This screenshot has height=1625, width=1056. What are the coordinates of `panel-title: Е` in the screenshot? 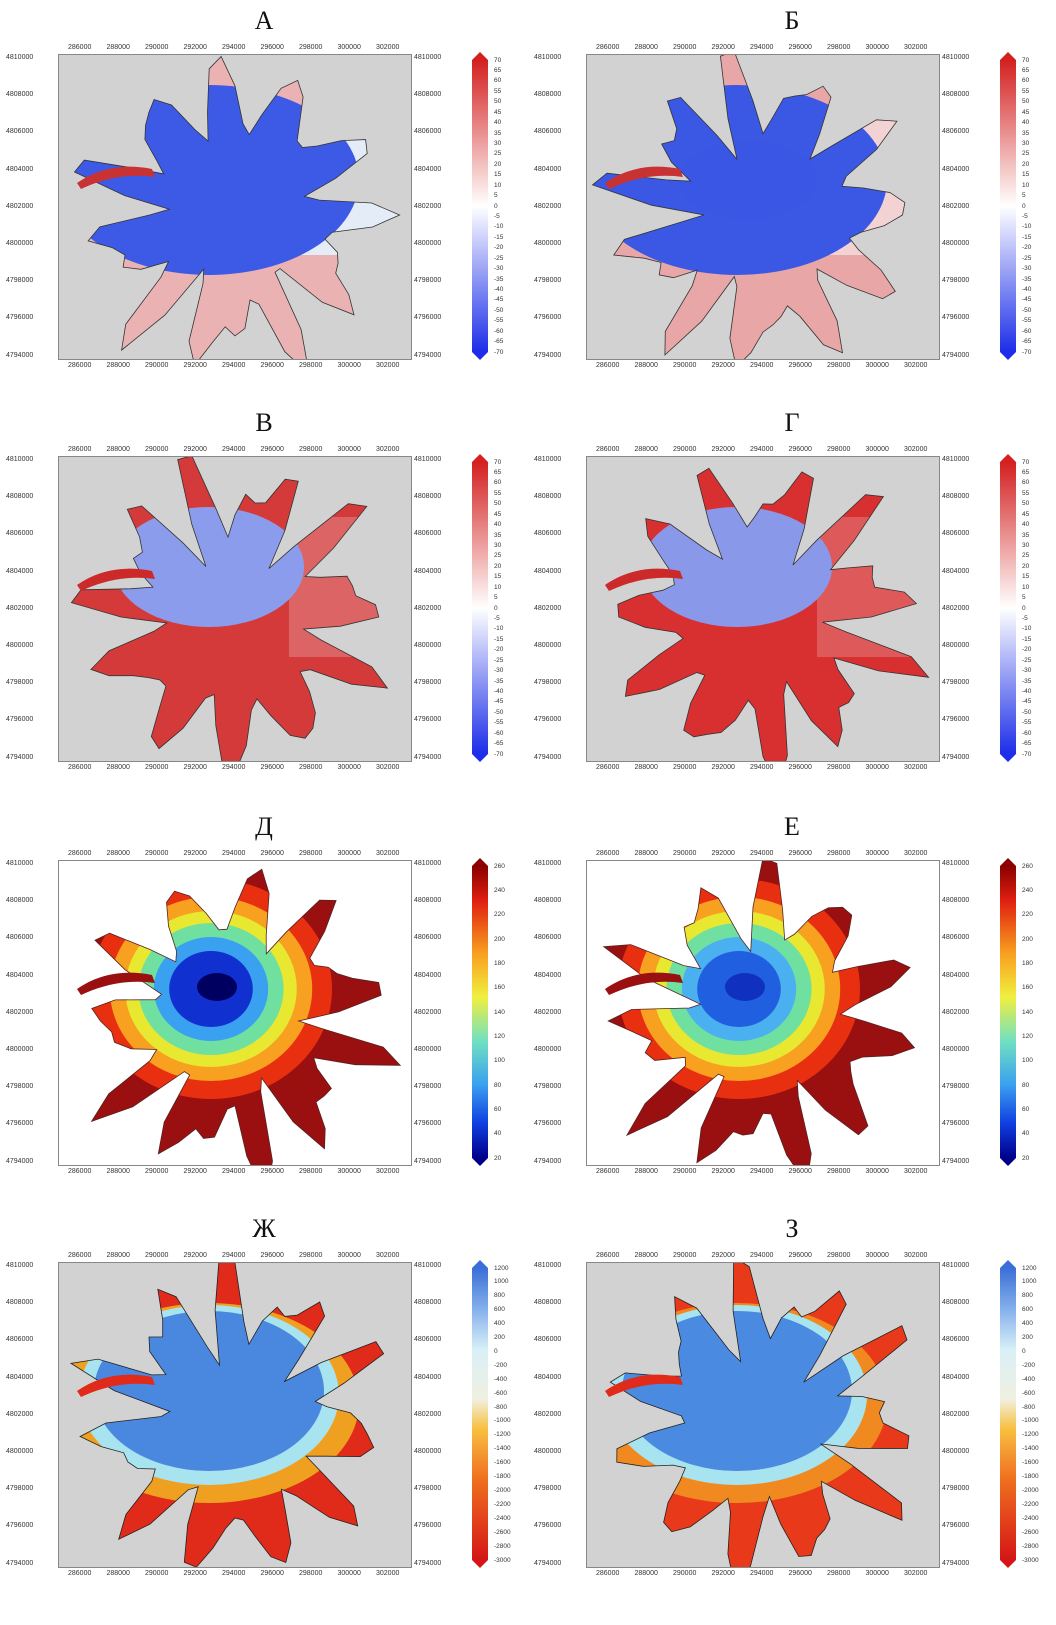 It's located at (792, 826).